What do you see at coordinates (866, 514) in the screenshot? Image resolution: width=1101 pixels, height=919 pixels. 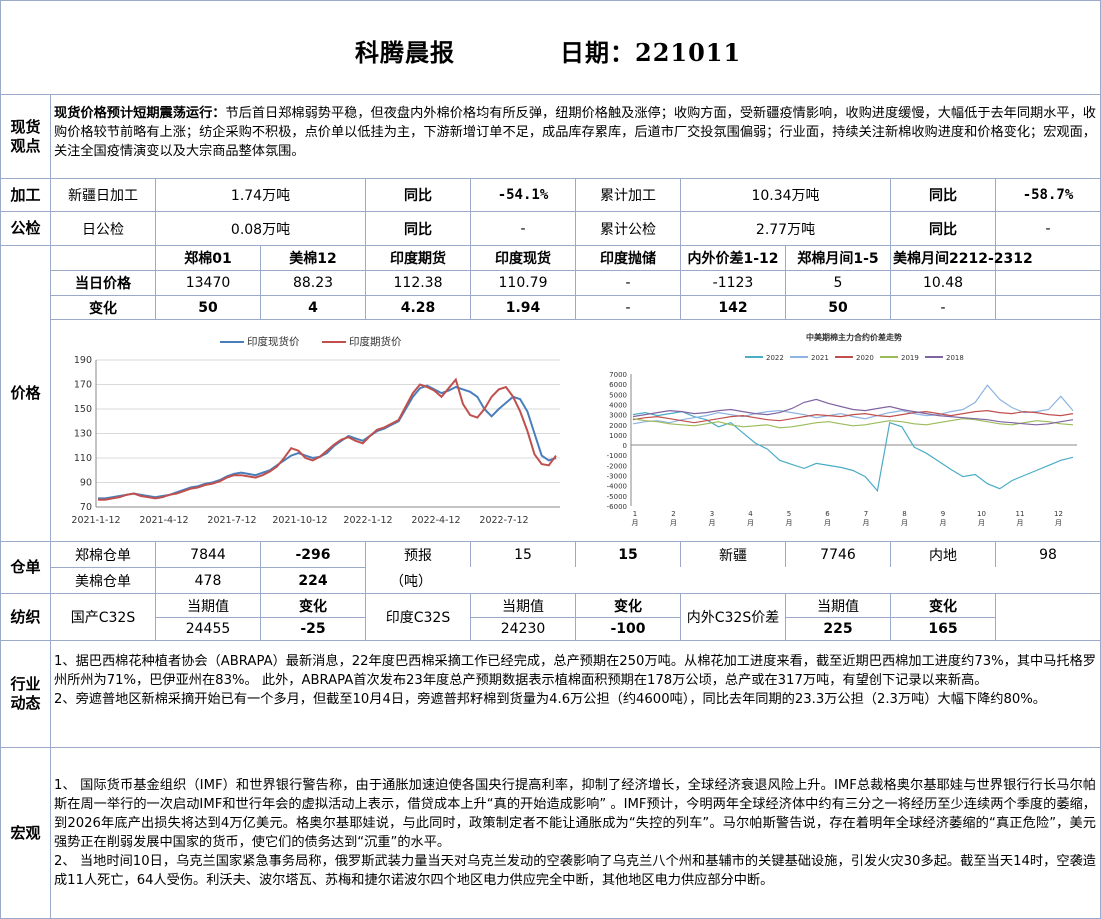 I see `x-tick-label: 7` at bounding box center [866, 514].